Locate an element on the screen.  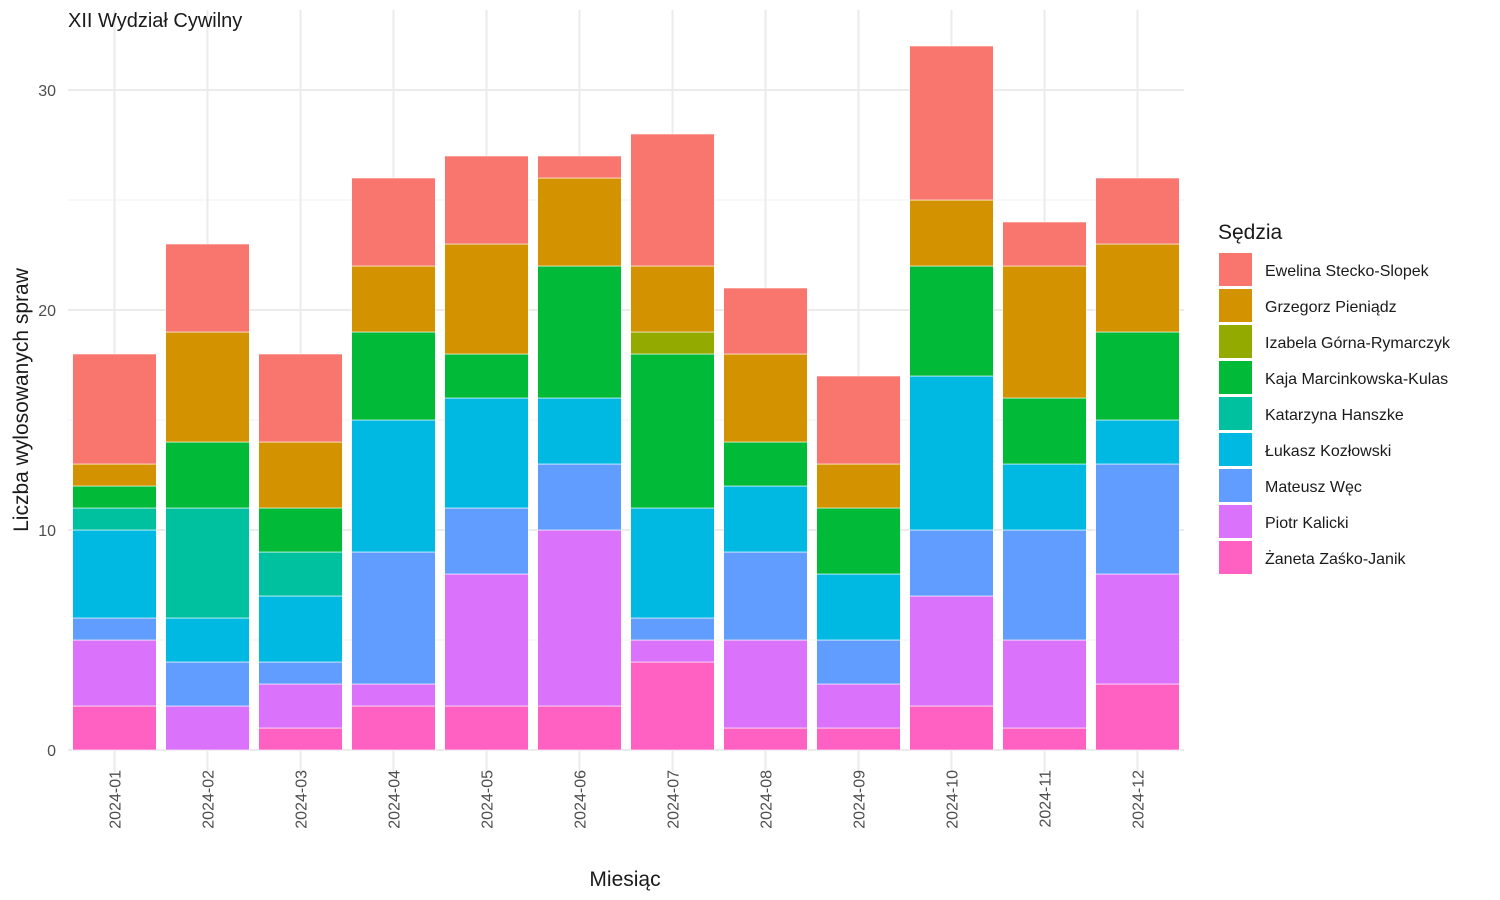
legend-label: Mateusz Węc is located at coordinates (1313, 487).